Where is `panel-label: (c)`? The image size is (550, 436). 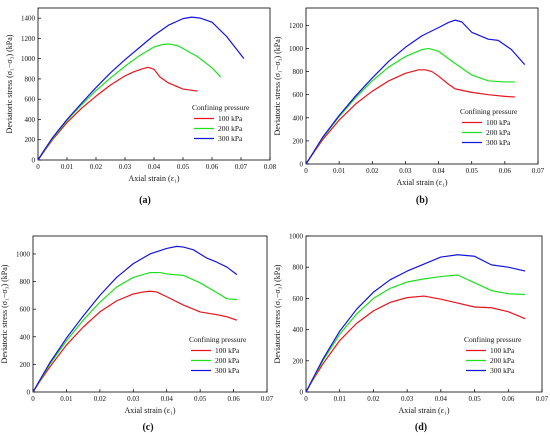 panel-label: (c) is located at coordinates (147, 427).